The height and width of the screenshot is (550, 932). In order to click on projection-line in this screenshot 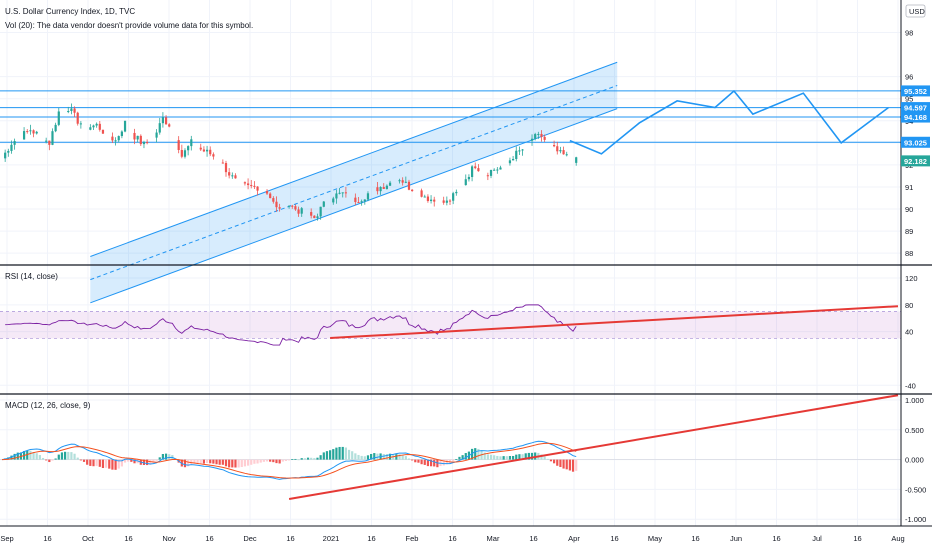, I will do `click(729, 122)`.